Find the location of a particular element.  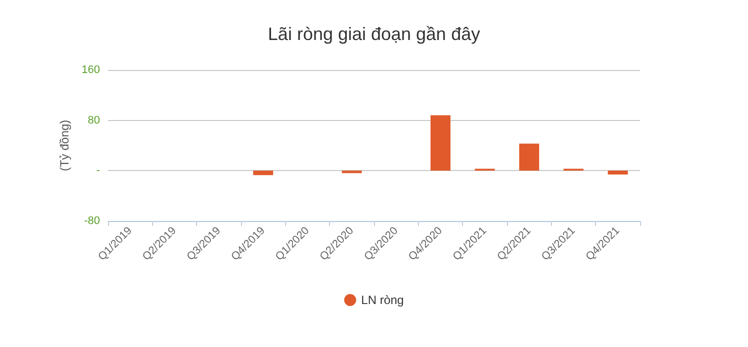

chart-title: Lãi ròng giai đoạn gần đây is located at coordinates (374, 34).